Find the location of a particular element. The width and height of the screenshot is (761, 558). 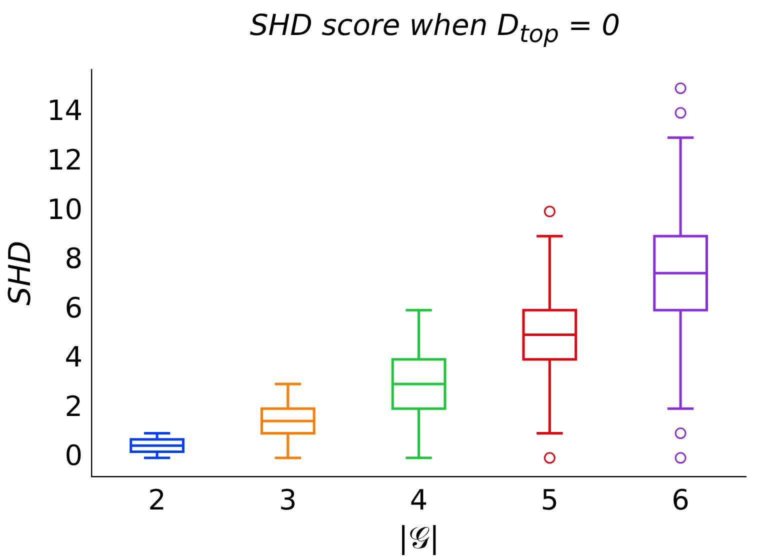

x-tick-label: 4 is located at coordinates (419, 499).